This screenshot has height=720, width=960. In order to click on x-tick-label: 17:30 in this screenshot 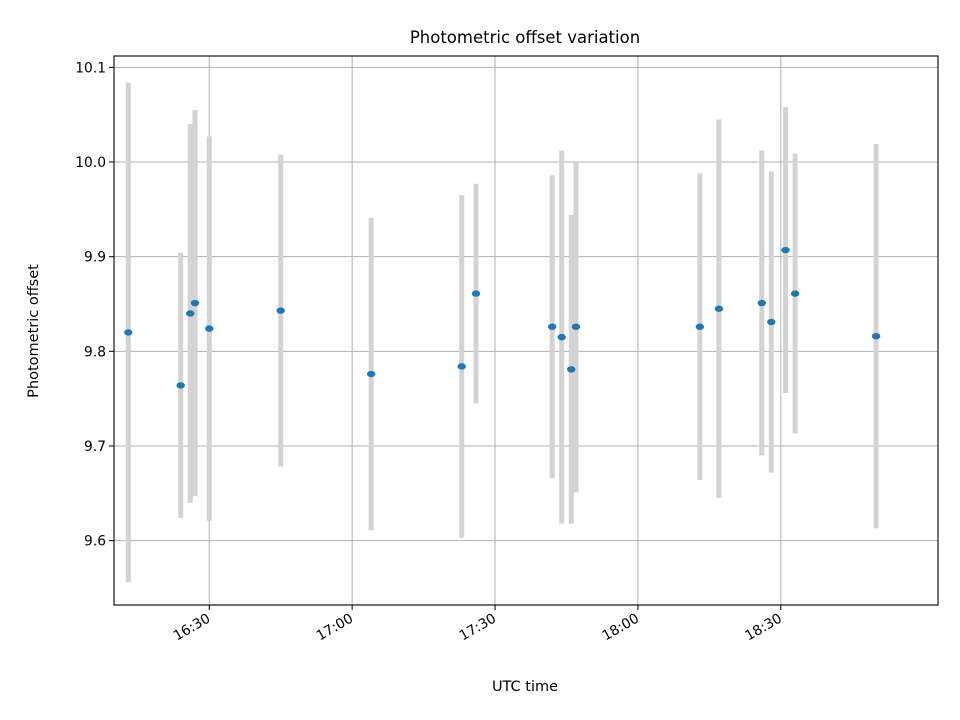, I will do `click(478, 628)`.